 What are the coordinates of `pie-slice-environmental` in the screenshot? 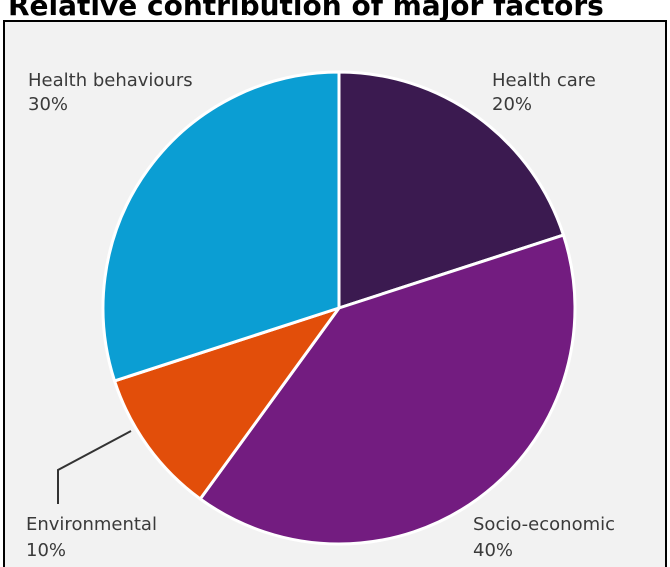 It's located at (227, 403).